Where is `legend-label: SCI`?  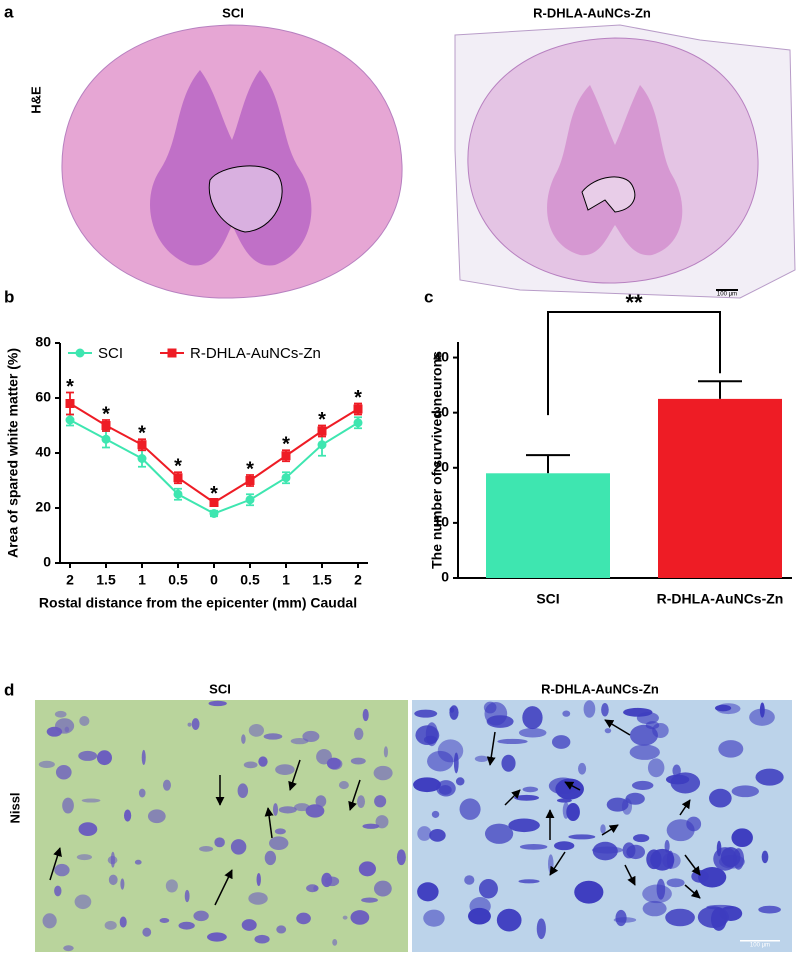 legend-label: SCI is located at coordinates (110, 353).